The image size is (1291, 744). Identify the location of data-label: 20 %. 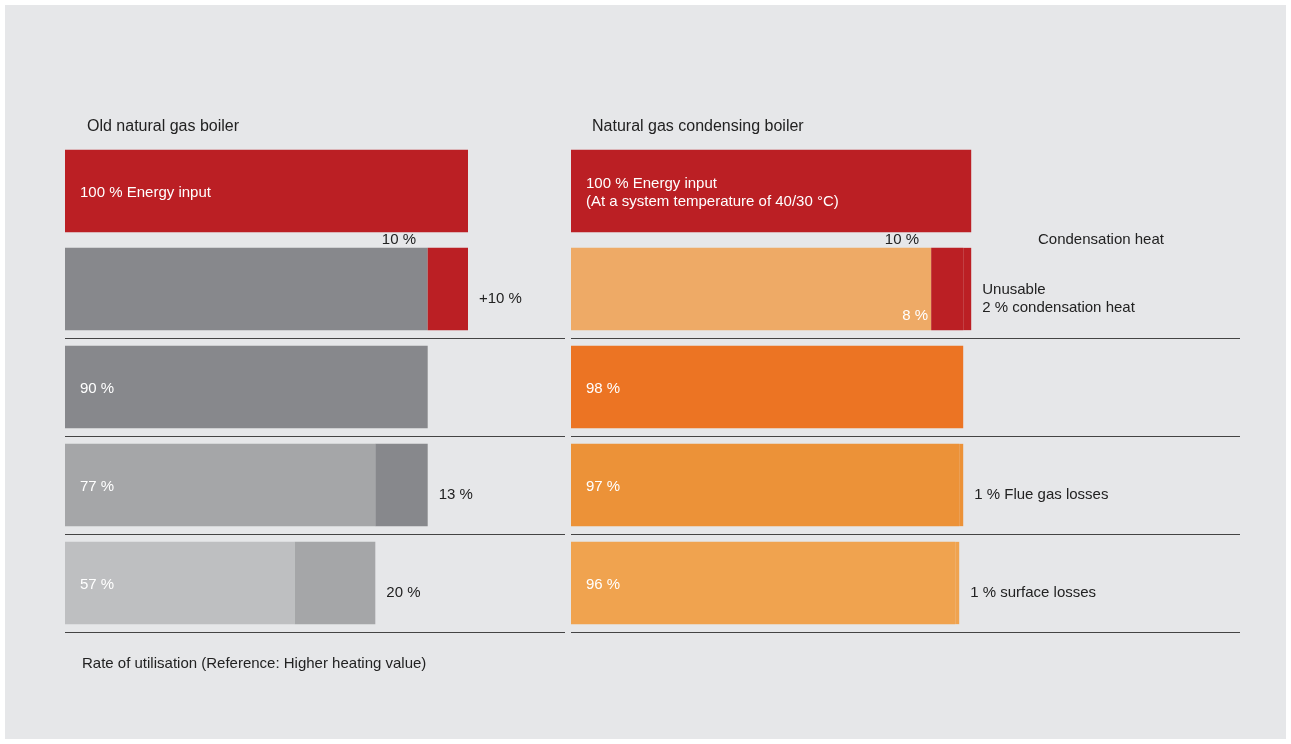
(403, 591).